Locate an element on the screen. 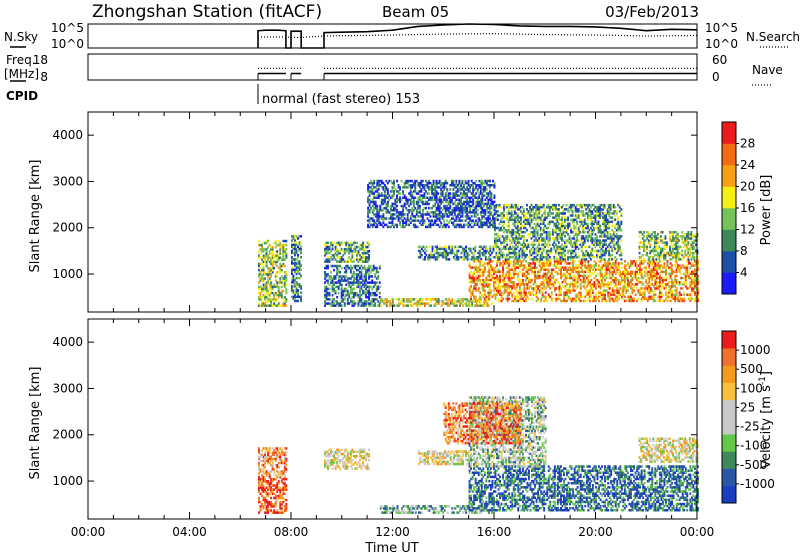 The image size is (800, 554). heatmap-cell-2088 is located at coordinates (565, 274).